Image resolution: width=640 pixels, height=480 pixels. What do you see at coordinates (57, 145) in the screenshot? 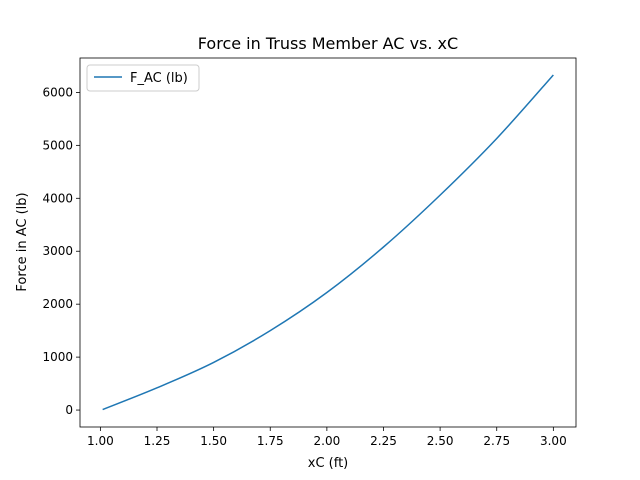
I see `y-tick-label: 5000` at bounding box center [57, 145].